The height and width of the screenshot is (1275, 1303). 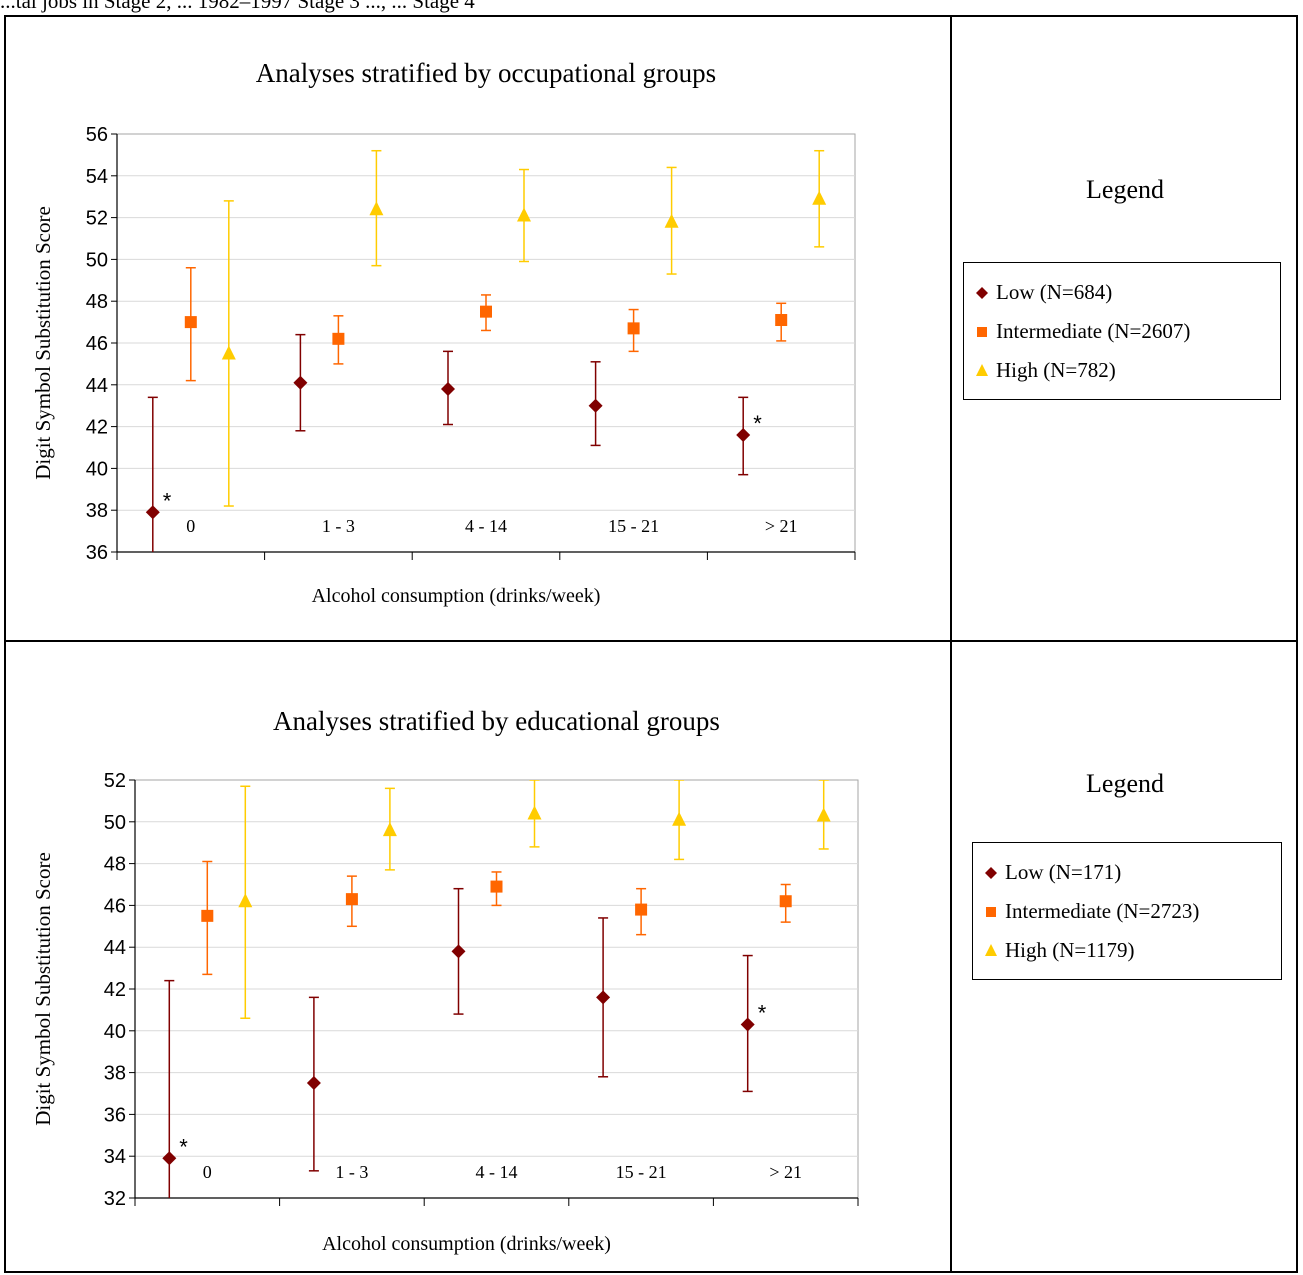 I want to click on educational-y-tick-label: 38, so click(x=115, y=1074).